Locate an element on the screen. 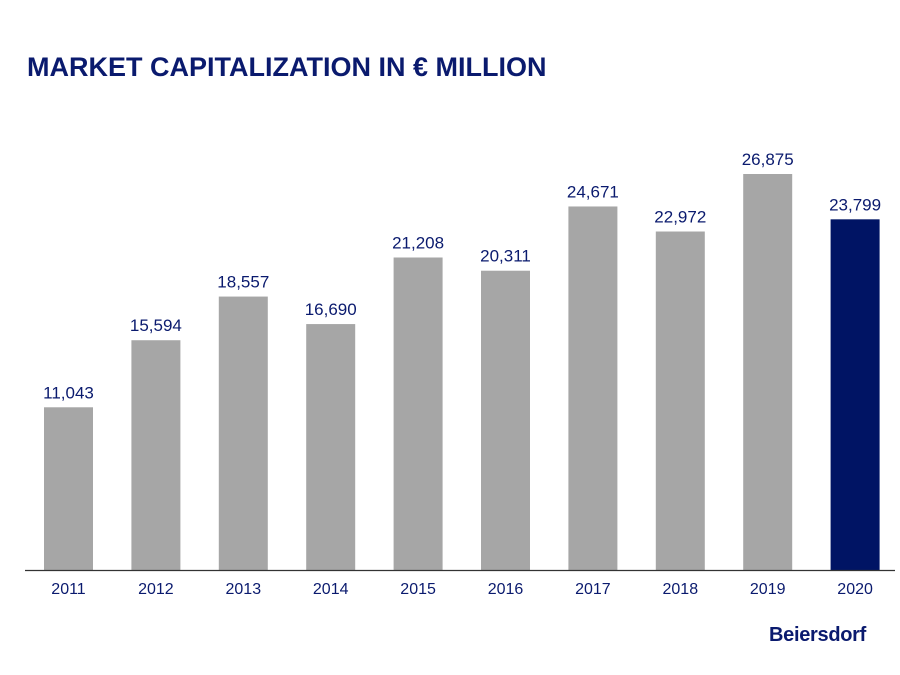  bar-2016 is located at coordinates (505, 420).